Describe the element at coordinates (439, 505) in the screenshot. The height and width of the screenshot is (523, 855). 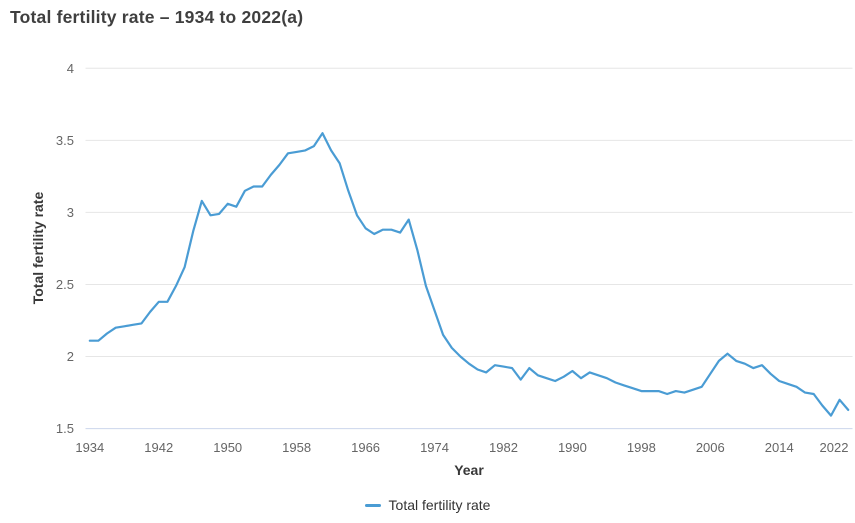
I see `legend-label: Total fertility rate` at that location.